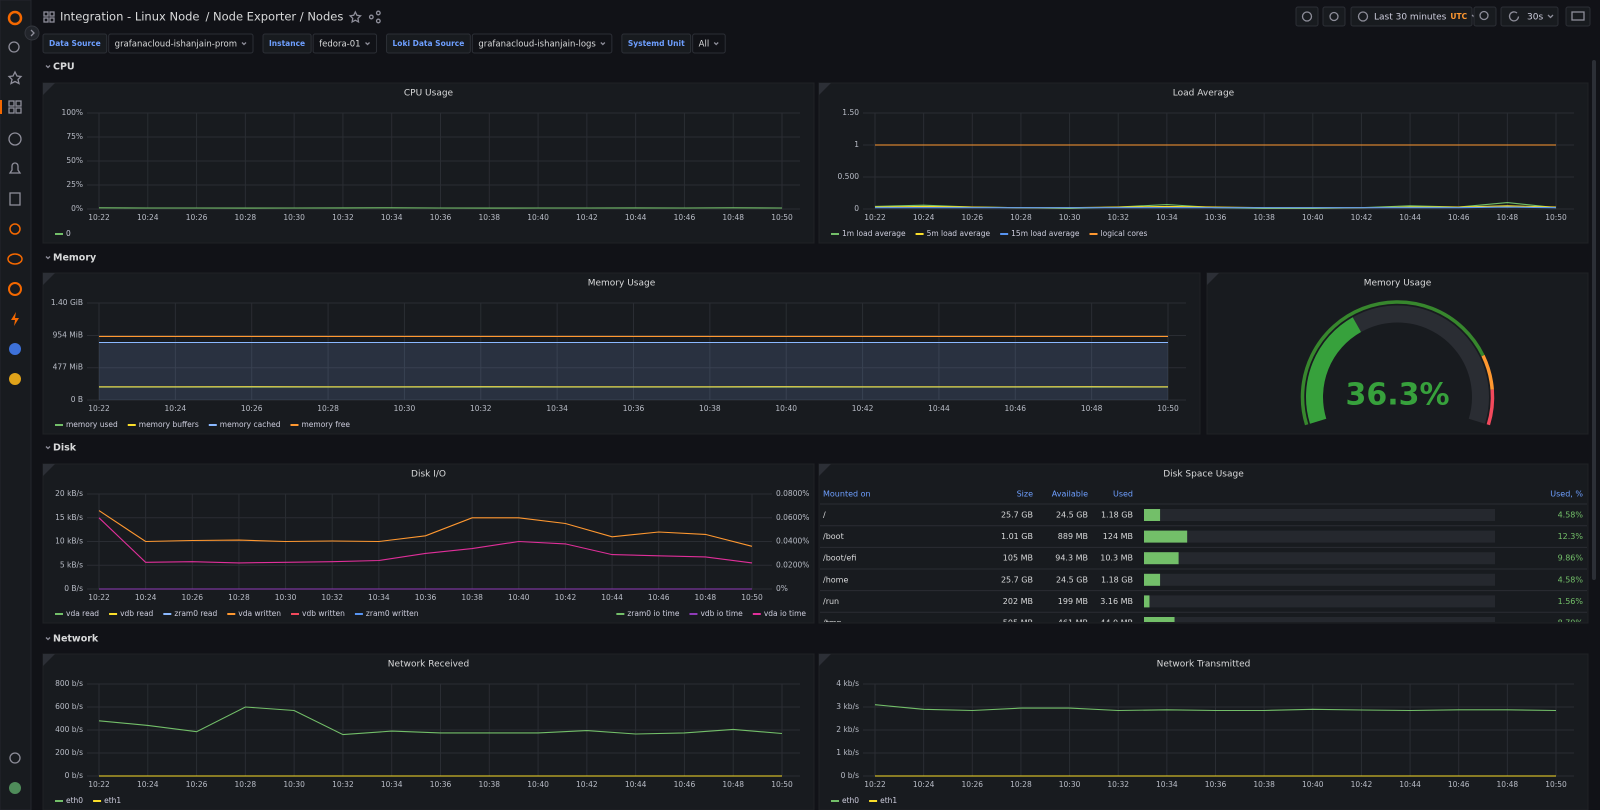 The height and width of the screenshot is (810, 1600). I want to click on panel-title: Disk I/O, so click(428, 475).